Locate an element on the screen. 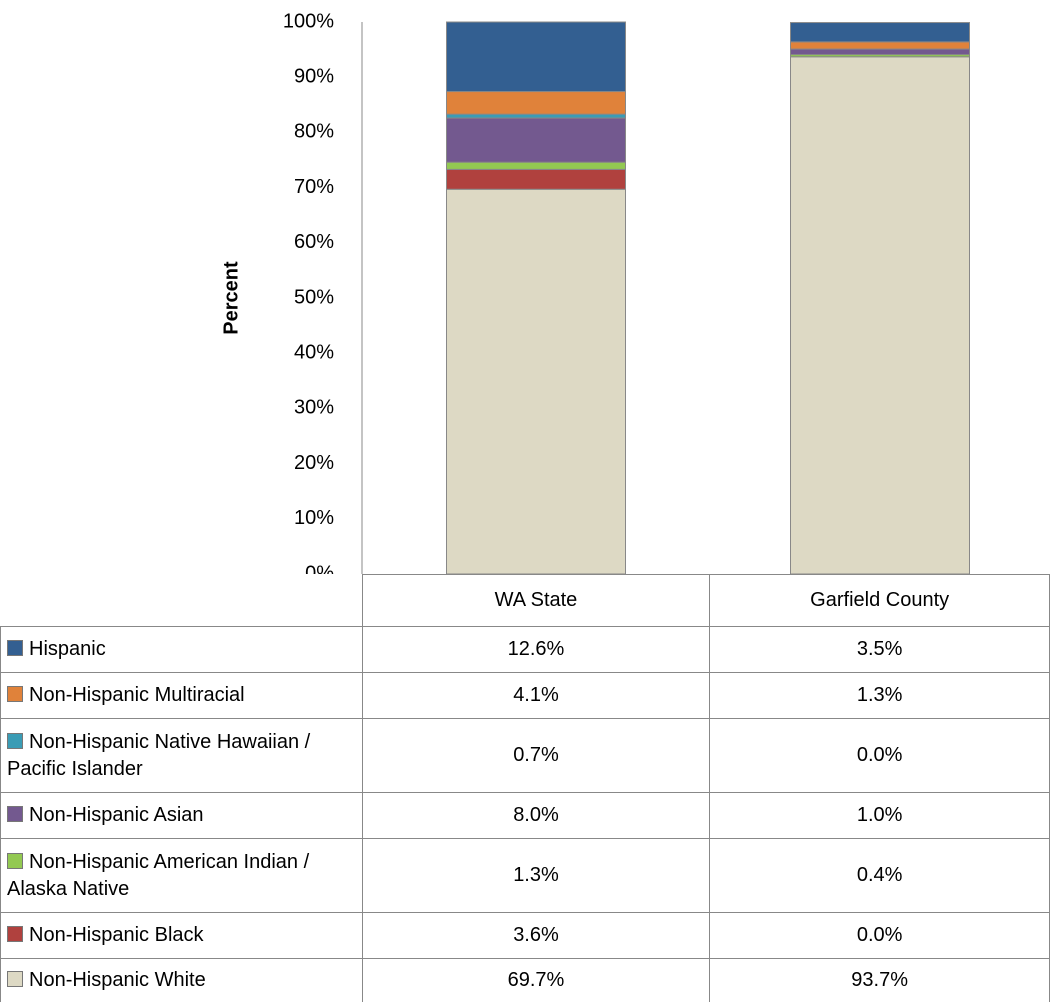 This screenshot has width=1050, height=1002. table-row: Non-Hispanic Asian 8.0% 1.0% is located at coordinates (525, 815).